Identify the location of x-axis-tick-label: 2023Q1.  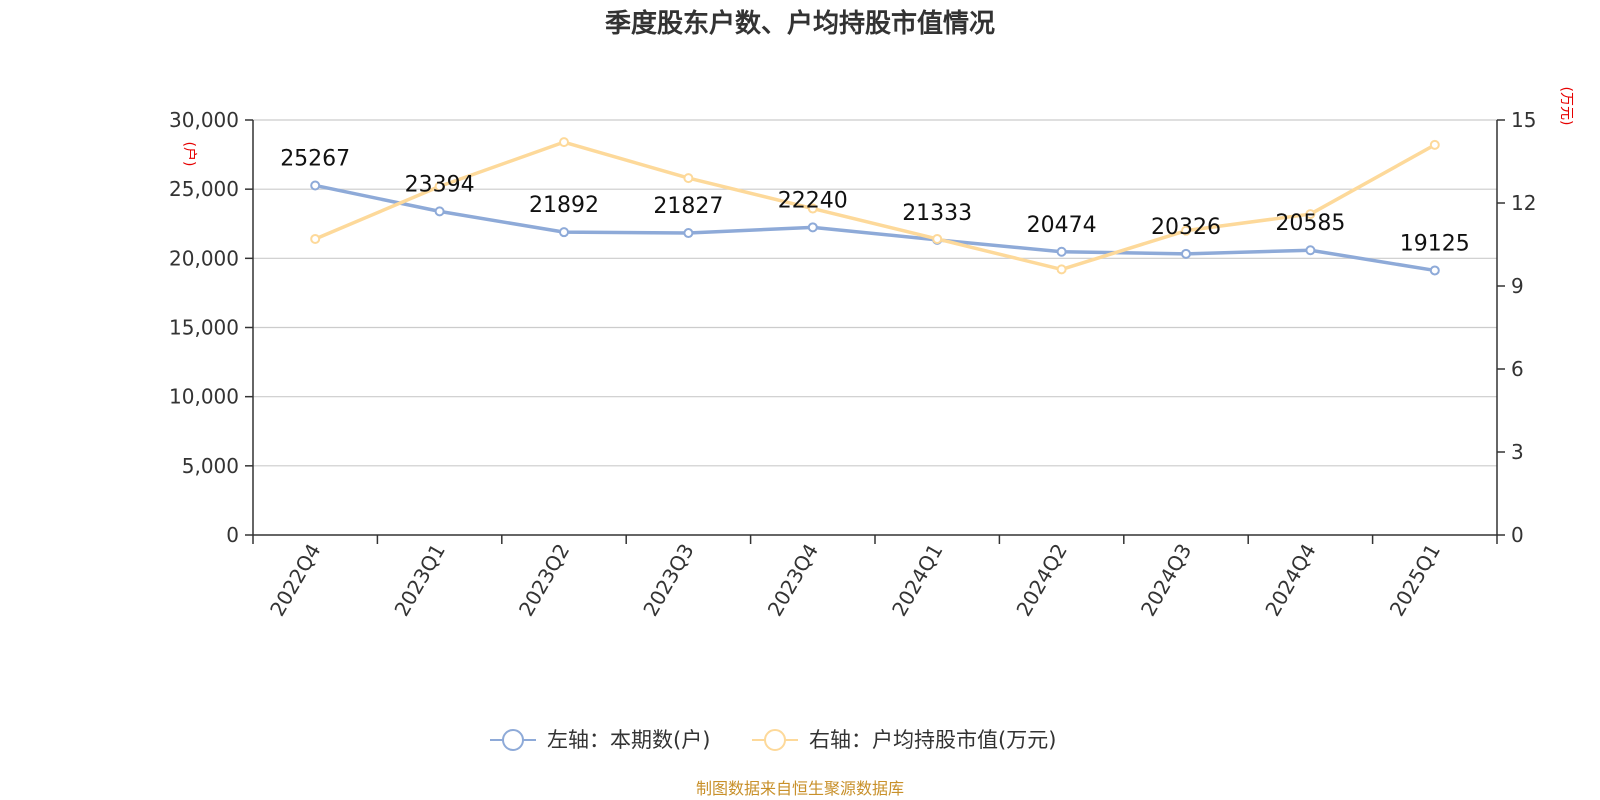
(419, 580).